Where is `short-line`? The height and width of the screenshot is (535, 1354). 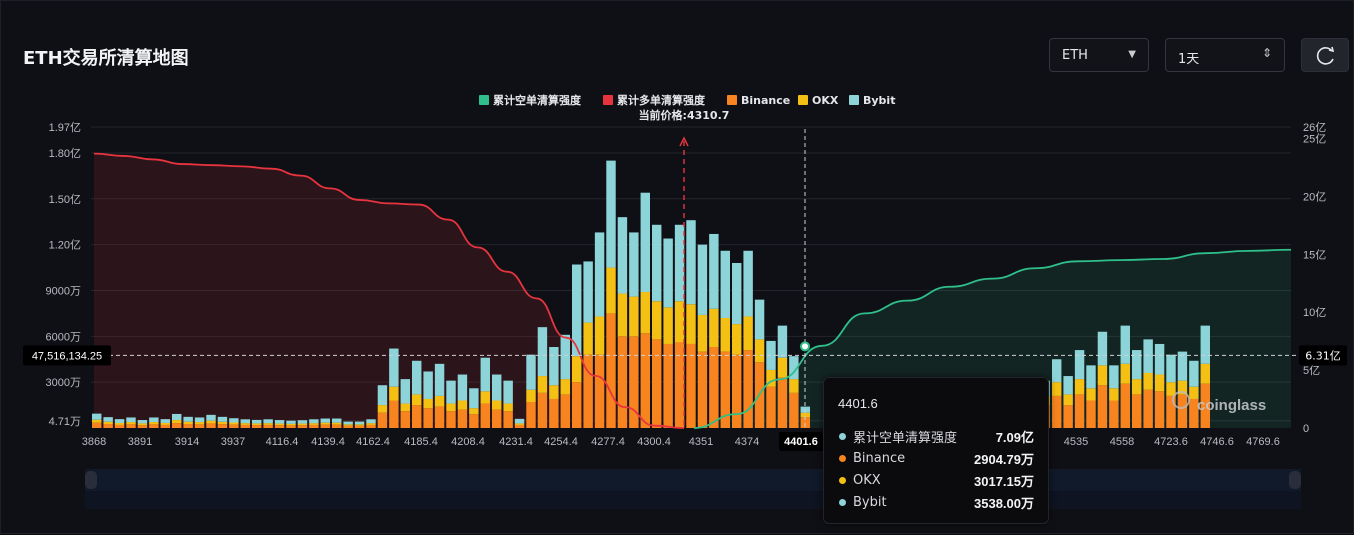 short-line is located at coordinates (992, 338).